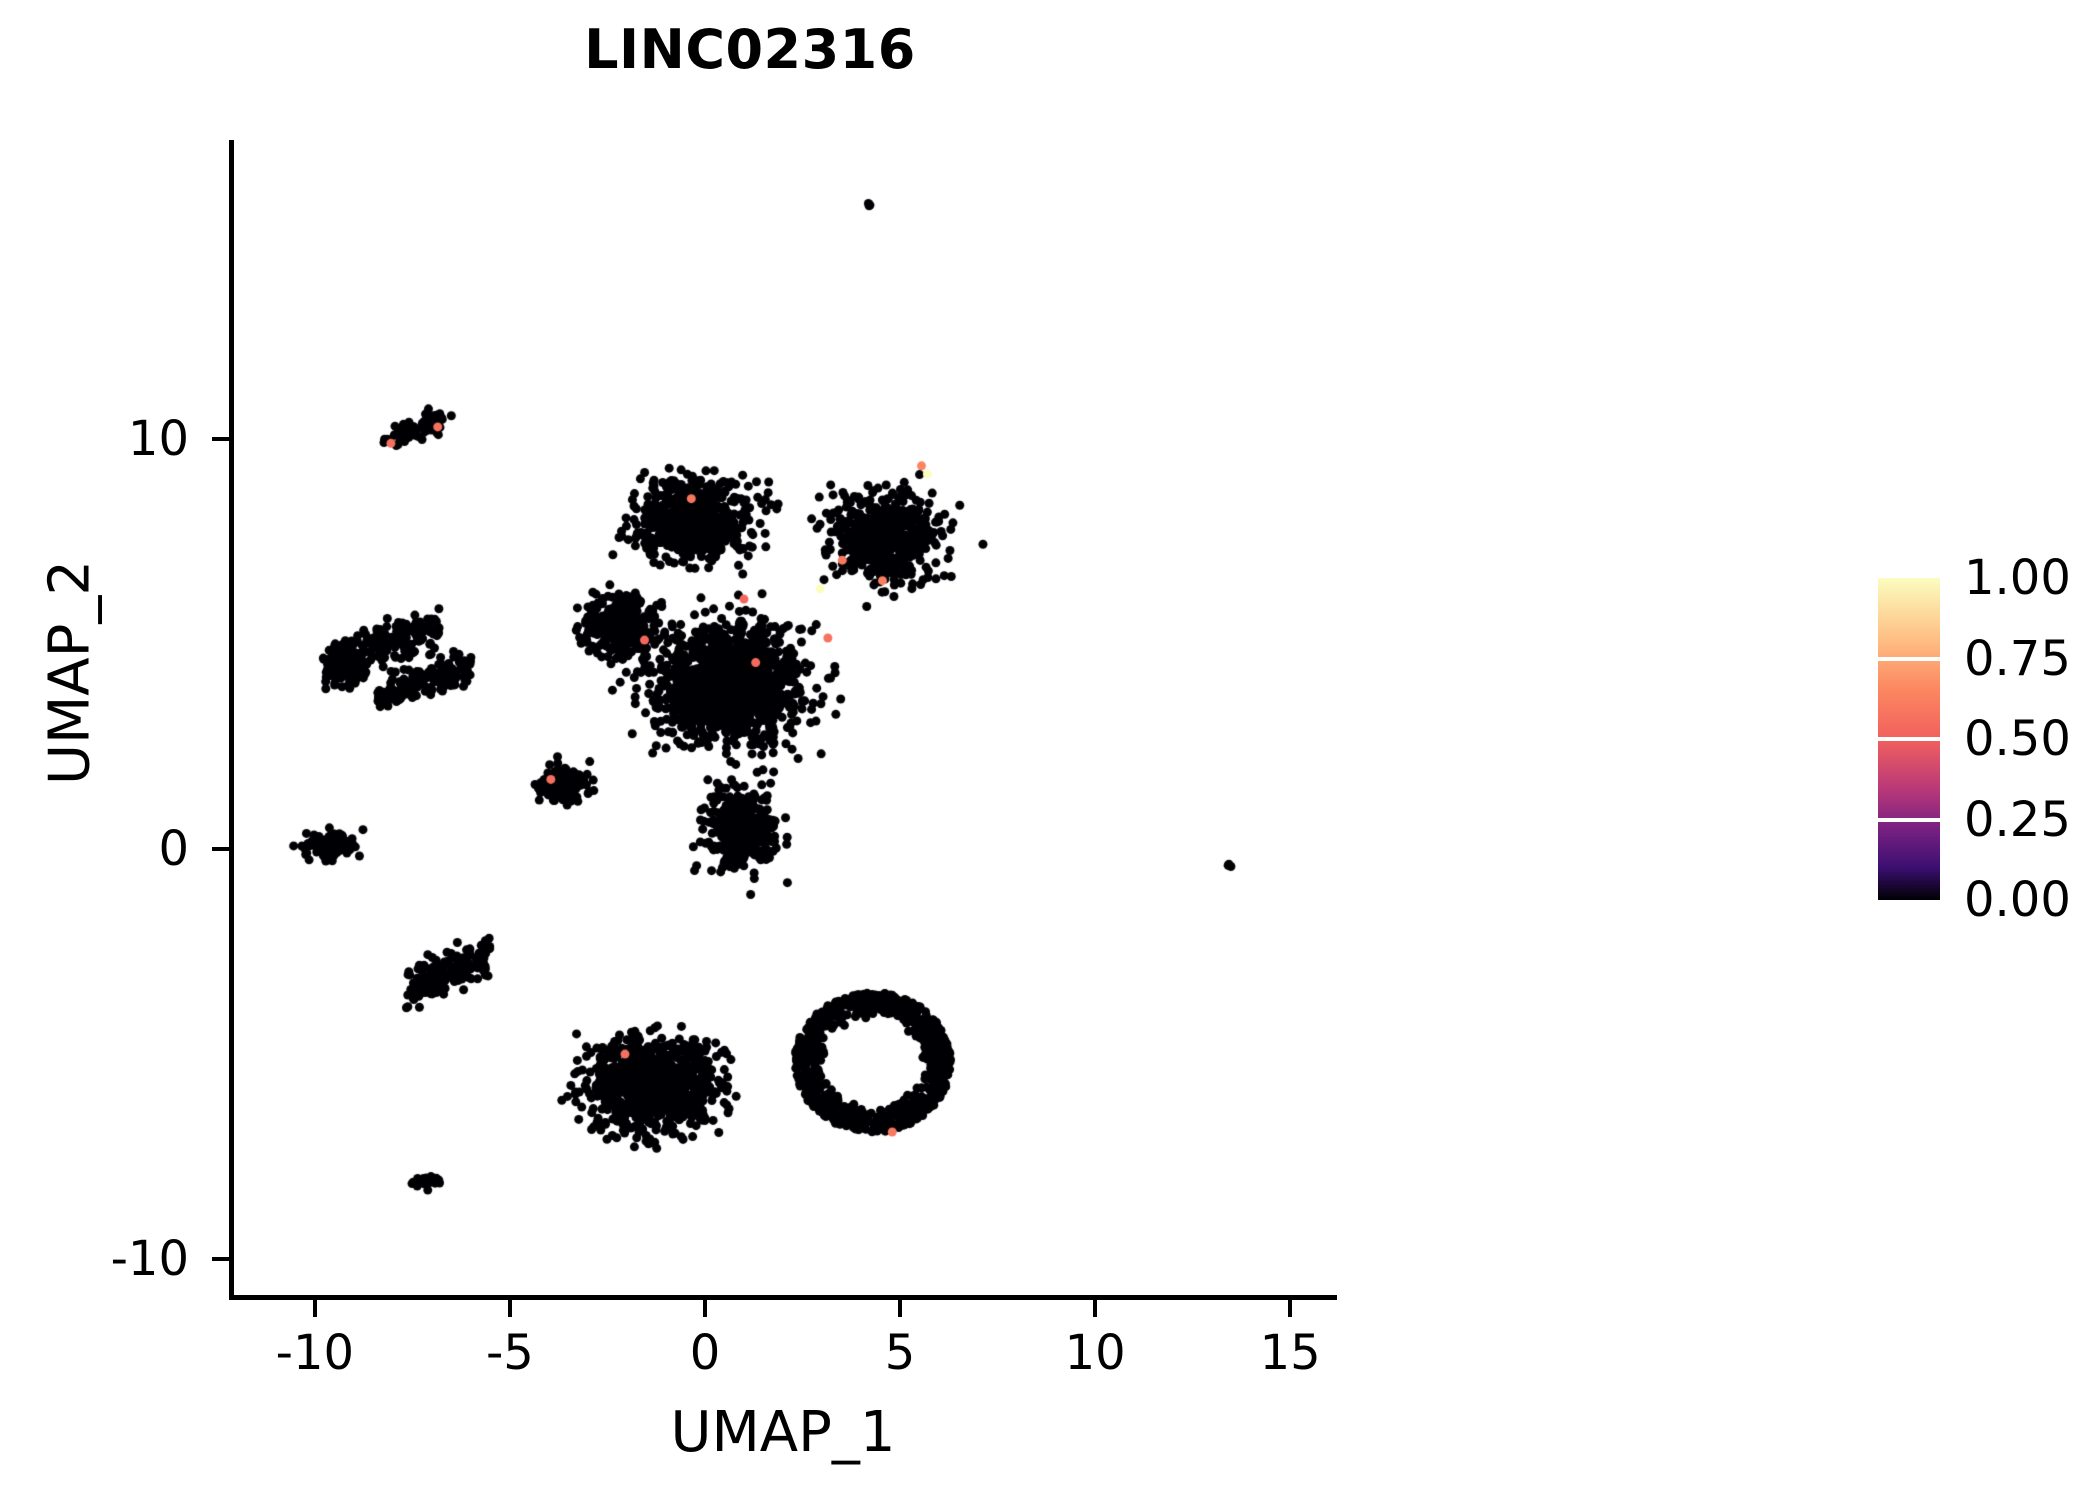 This screenshot has width=2100, height=1500. I want to click on y-tick-label: 0, so click(173, 849).